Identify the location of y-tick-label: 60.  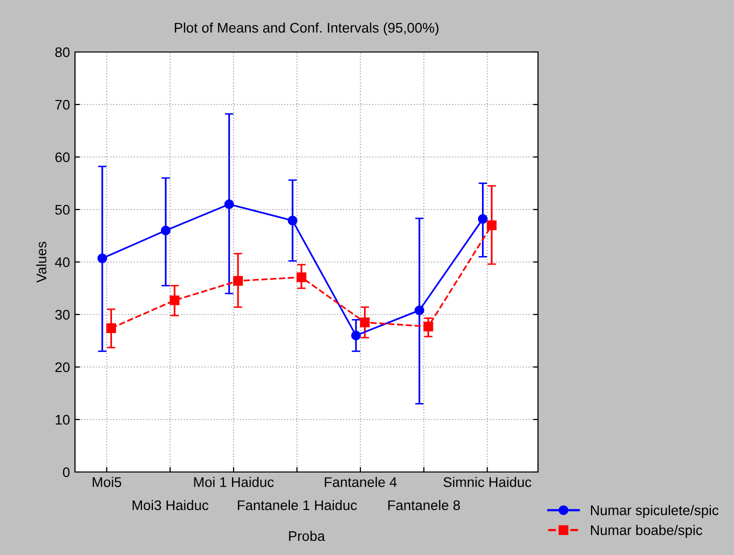
(62, 157).